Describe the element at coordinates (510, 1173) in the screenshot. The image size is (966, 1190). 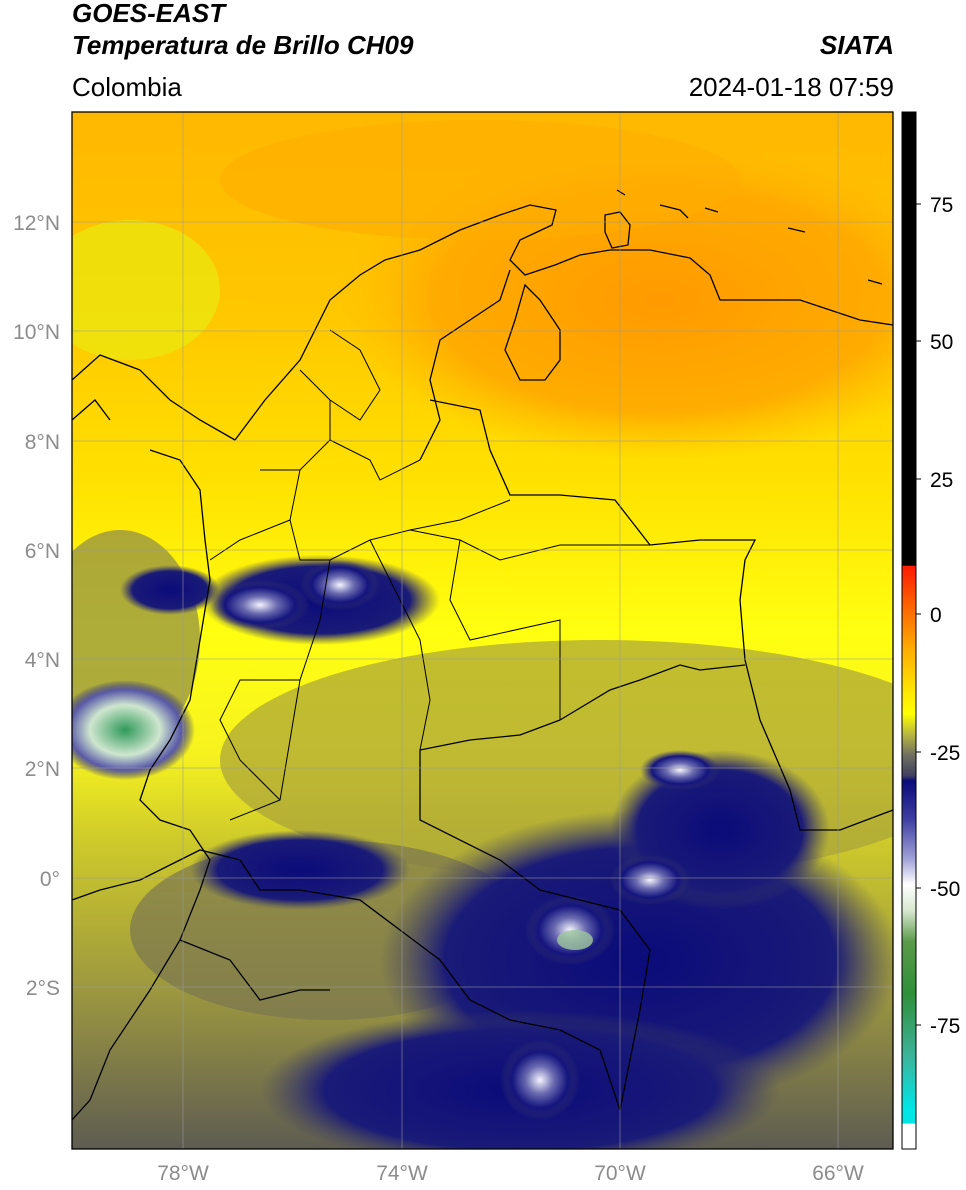
I see `longitude-labels: 78°W 74°W 70°W 66°W` at that location.